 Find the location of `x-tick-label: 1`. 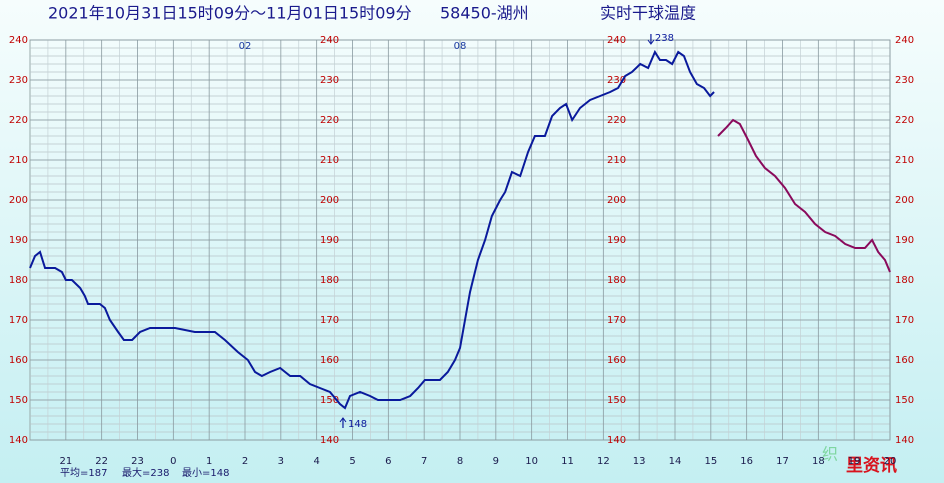

x-tick-label: 1 is located at coordinates (209, 461).